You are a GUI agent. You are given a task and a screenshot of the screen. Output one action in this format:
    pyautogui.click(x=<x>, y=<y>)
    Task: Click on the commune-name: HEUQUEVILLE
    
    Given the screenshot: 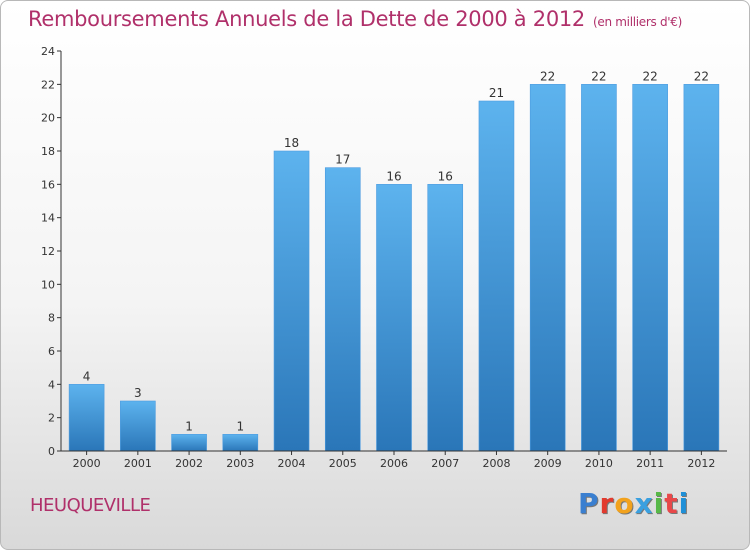 What is the action you would take?
    pyautogui.click(x=90, y=505)
    